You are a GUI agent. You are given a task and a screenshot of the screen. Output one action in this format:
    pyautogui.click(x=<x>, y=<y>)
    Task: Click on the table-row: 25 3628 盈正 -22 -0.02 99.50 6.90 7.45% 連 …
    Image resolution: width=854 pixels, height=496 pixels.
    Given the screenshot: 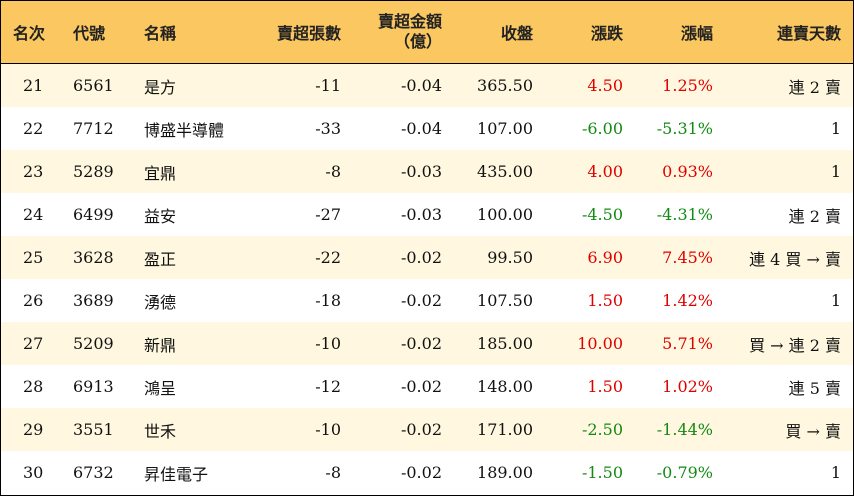 What is the action you would take?
    pyautogui.click(x=427, y=257)
    